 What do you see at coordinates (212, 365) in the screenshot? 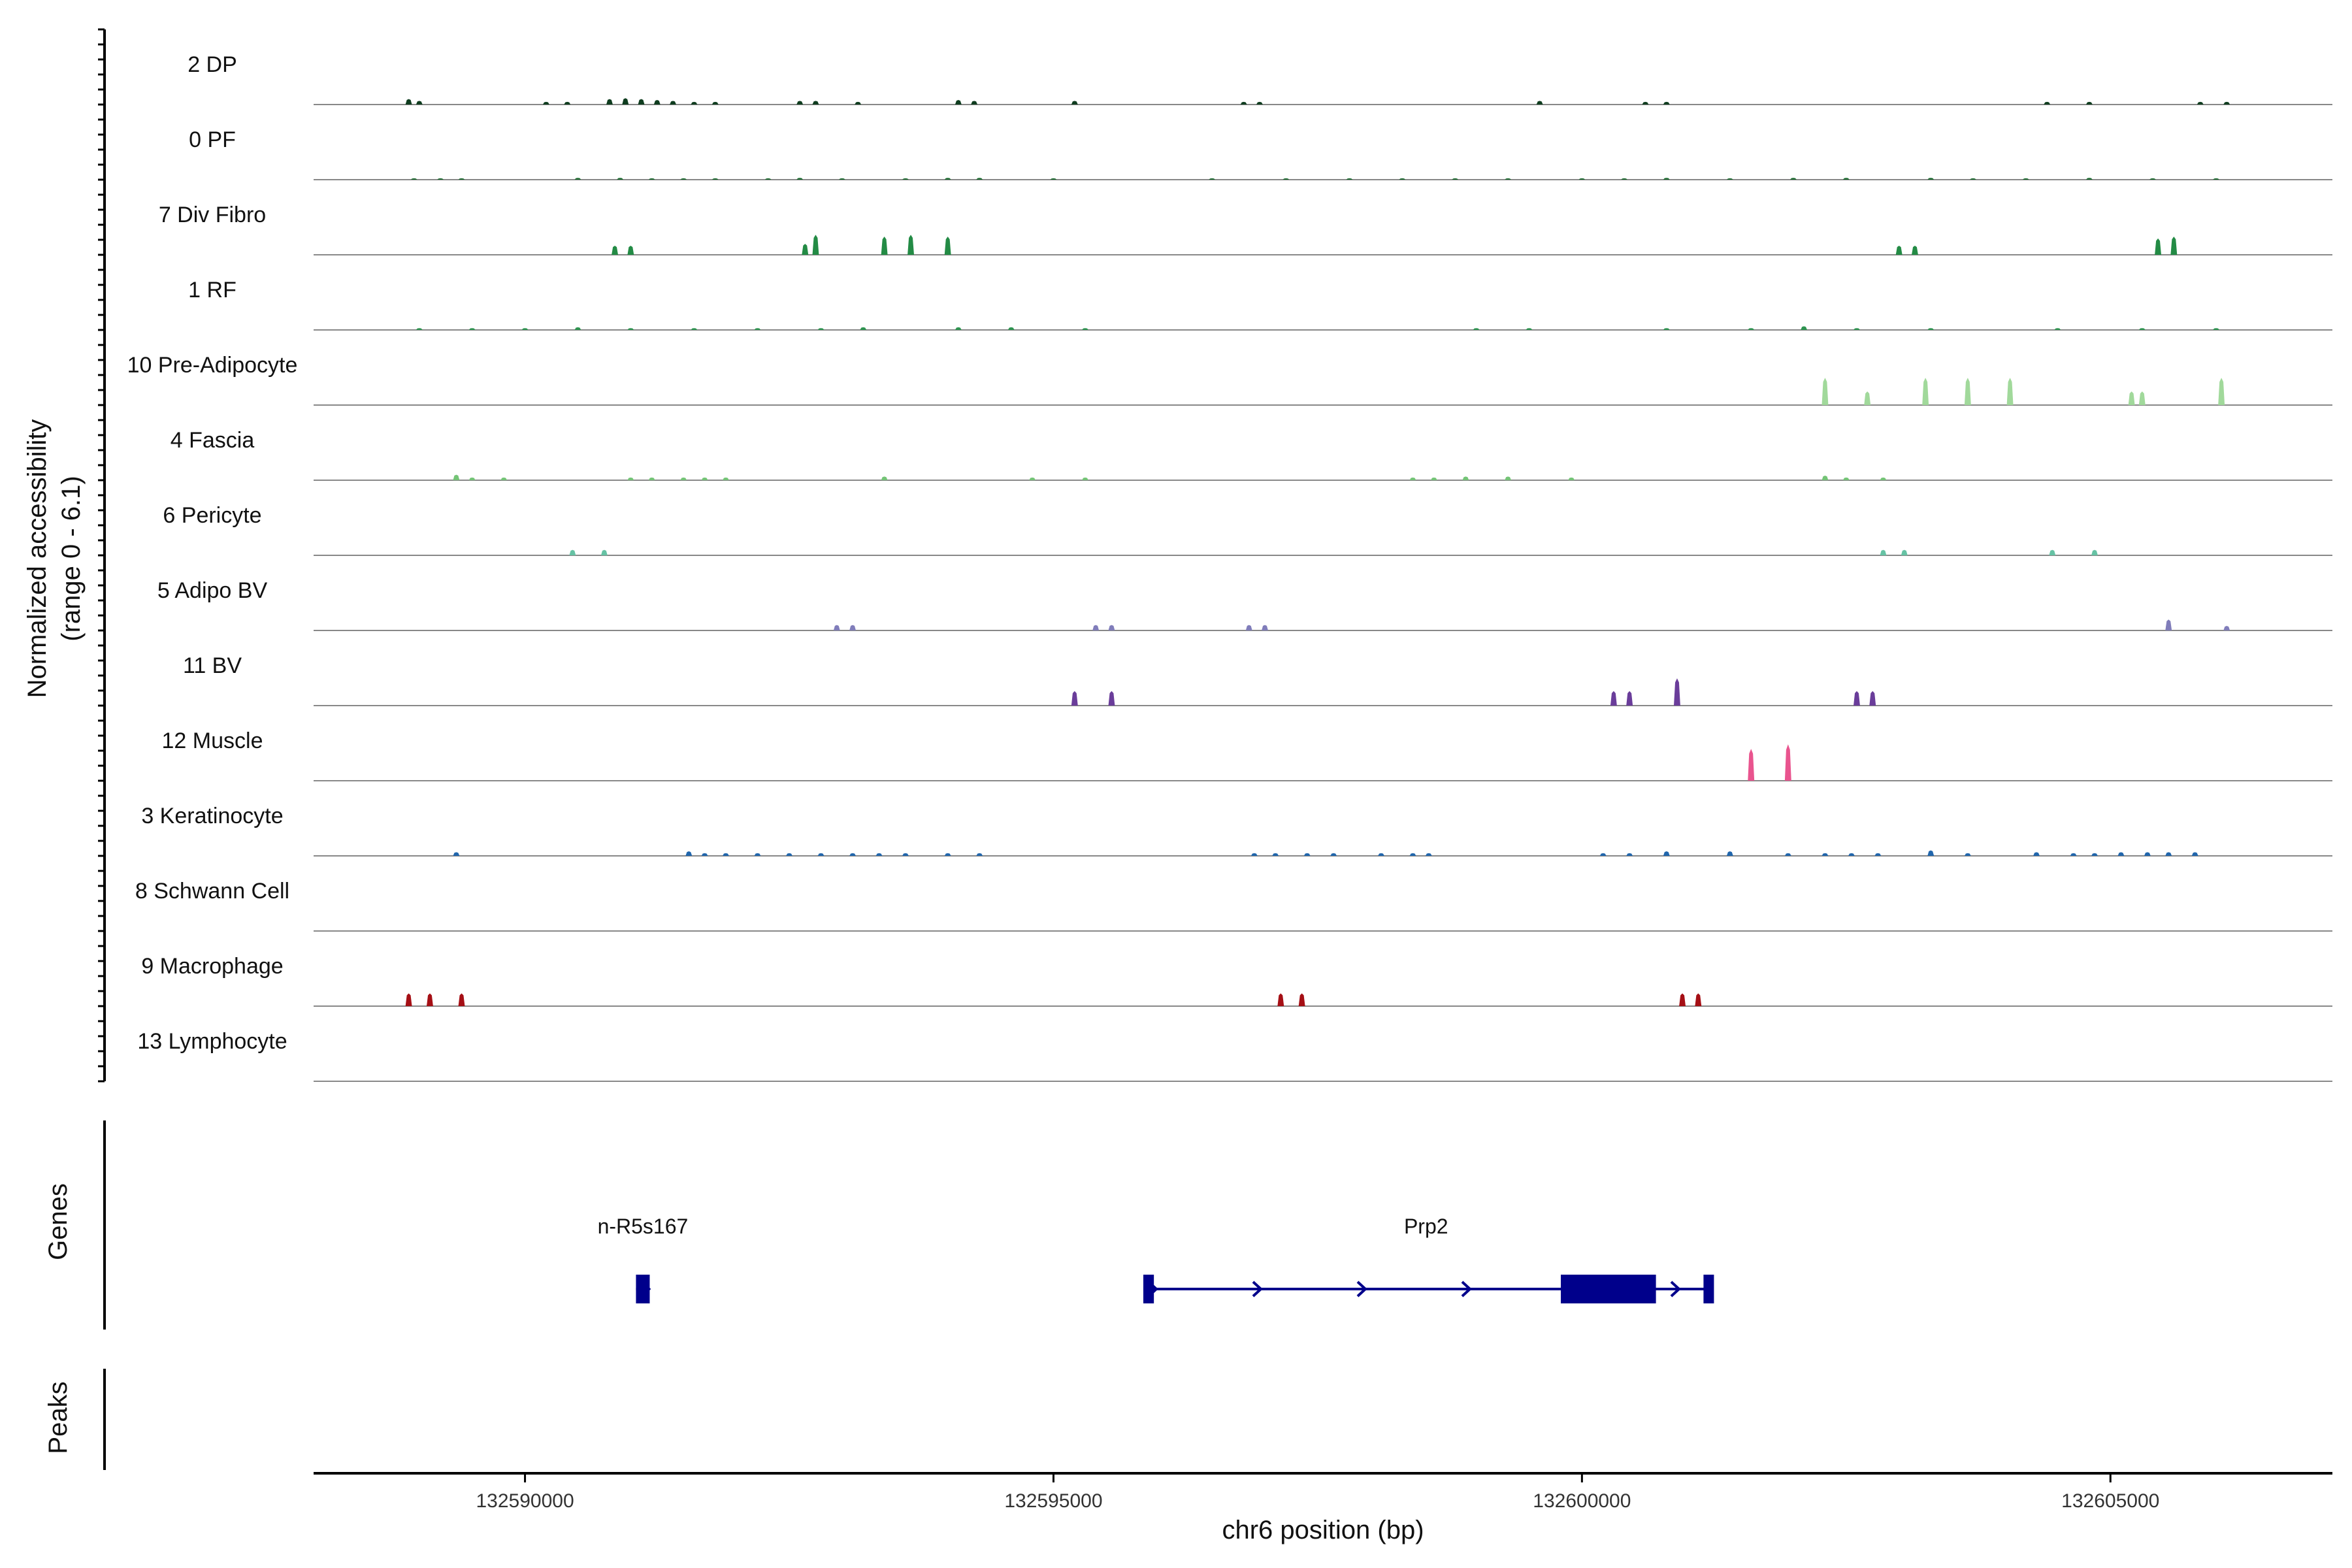
I see `track-label: 10 Pre-Adipocyte` at bounding box center [212, 365].